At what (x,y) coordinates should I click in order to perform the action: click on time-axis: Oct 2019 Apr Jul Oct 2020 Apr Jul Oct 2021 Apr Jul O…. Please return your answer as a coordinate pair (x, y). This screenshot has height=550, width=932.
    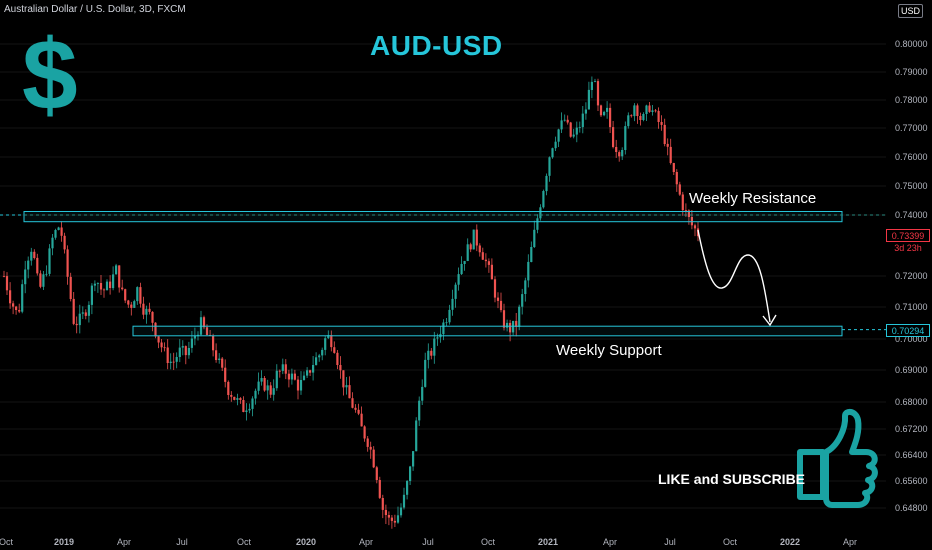
    Looking at the image, I should click on (428, 542).